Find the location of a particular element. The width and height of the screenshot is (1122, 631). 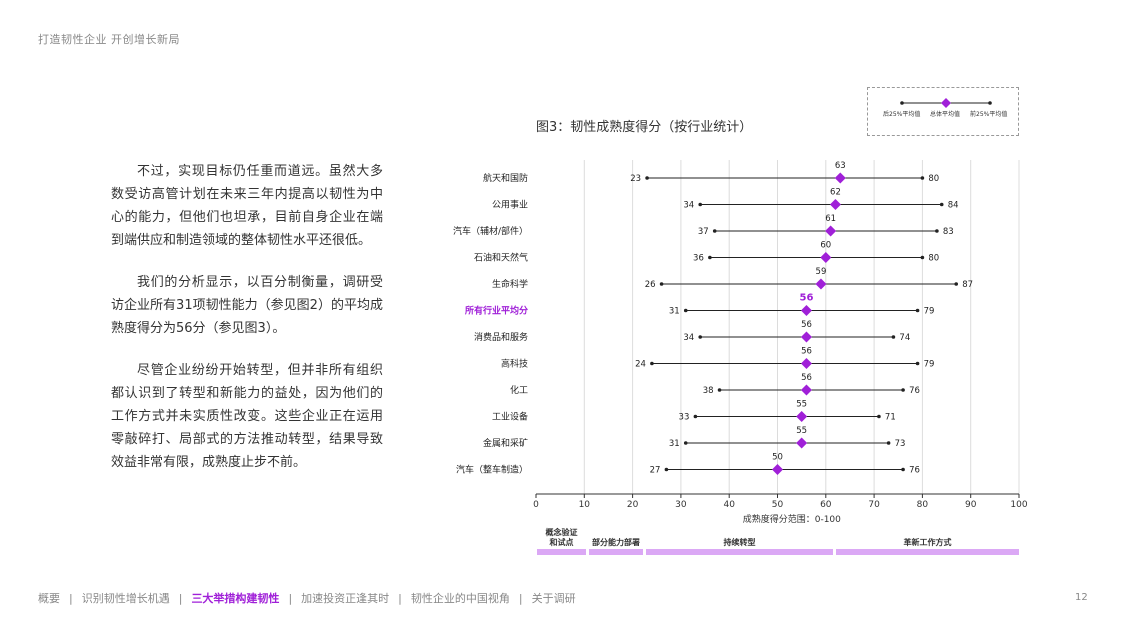

x-tick-label-8: 80 is located at coordinates (923, 505).